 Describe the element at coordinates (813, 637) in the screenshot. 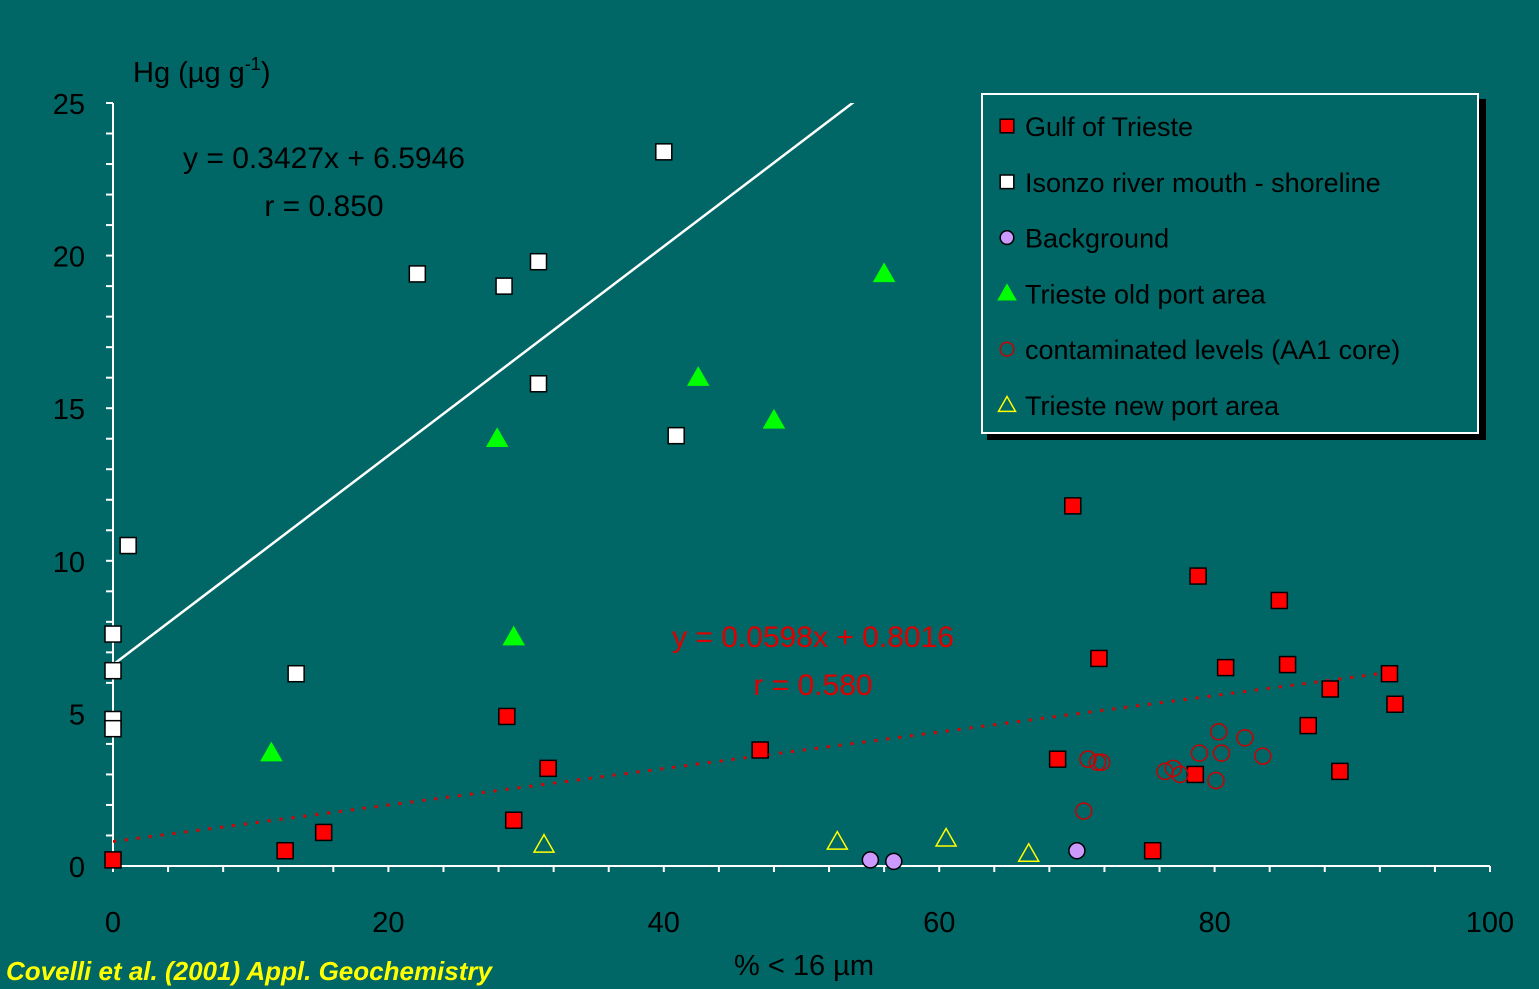

I see `red-trend-equation: y = 0.0598x + 0.8016` at that location.